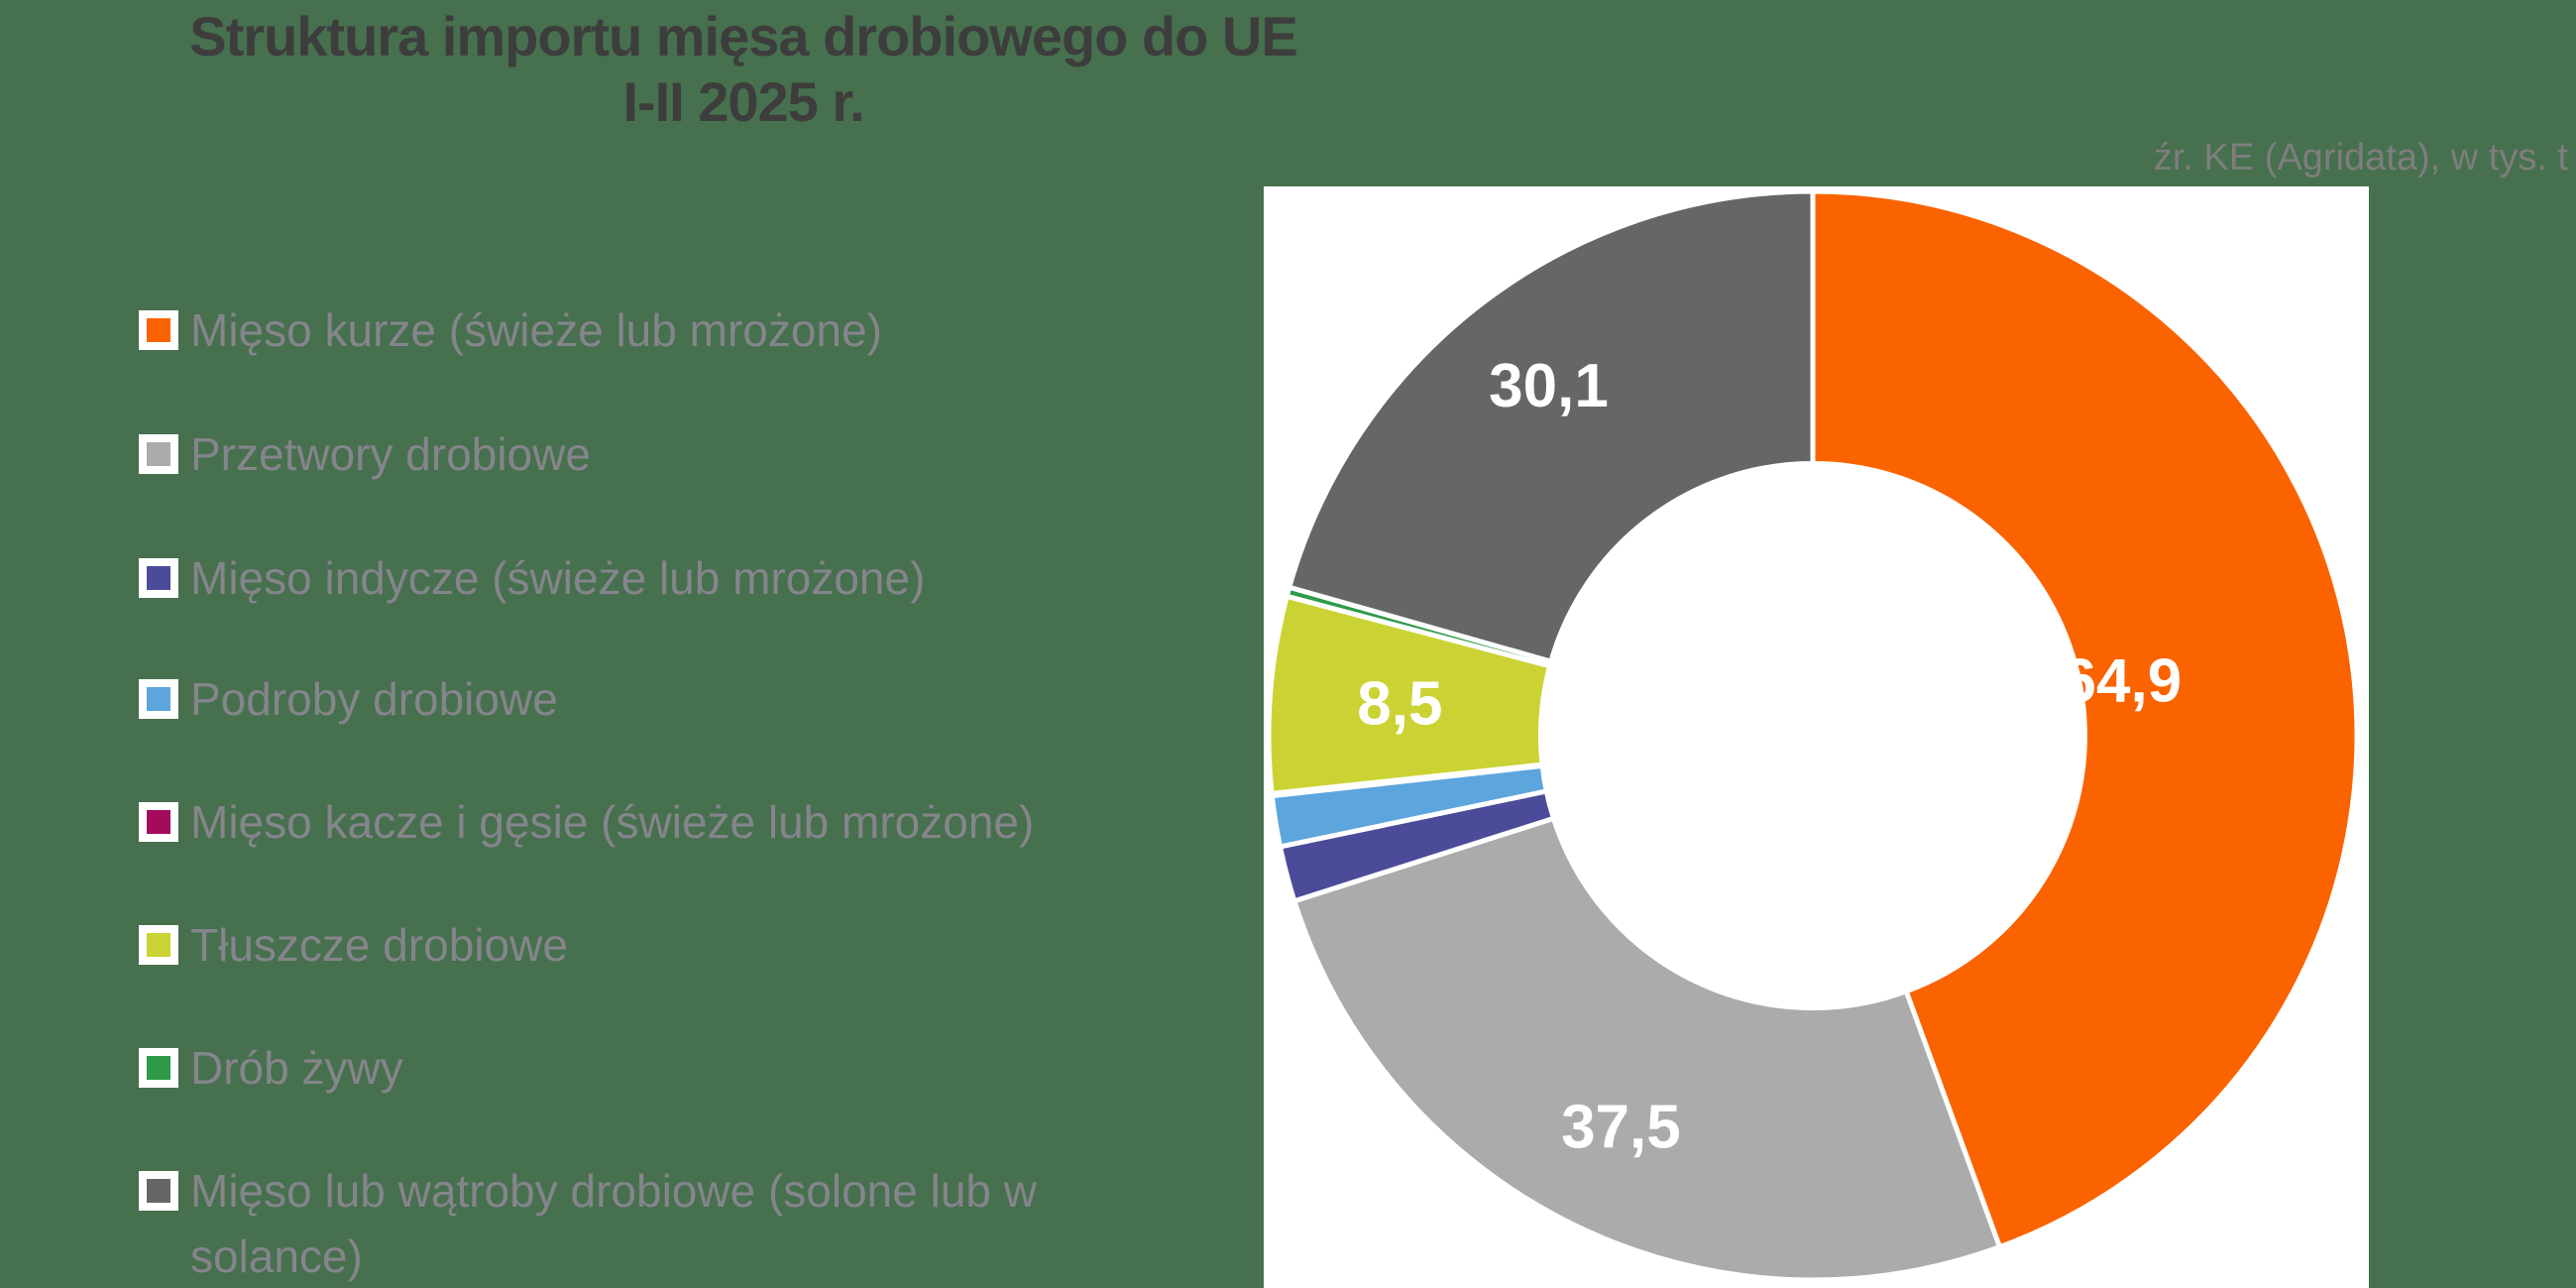 The image size is (2576, 1288). I want to click on legend-item-label: Mięso kurze (świeże lub mrożone), so click(536, 330).